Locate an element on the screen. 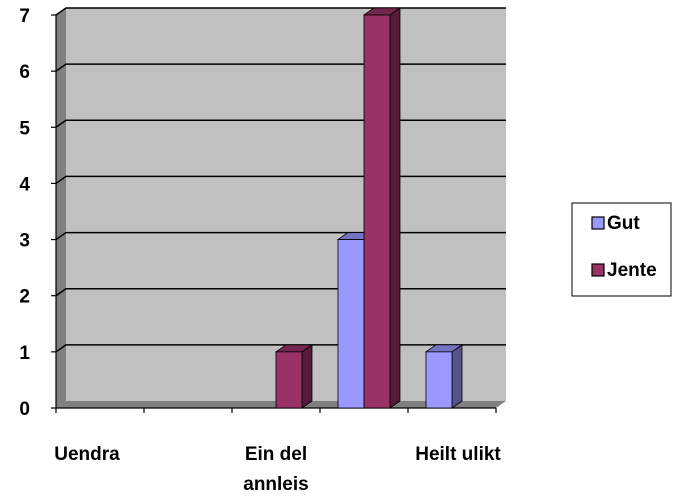 The width and height of the screenshot is (674, 497). plot-side-wall is located at coordinates (61, 208).